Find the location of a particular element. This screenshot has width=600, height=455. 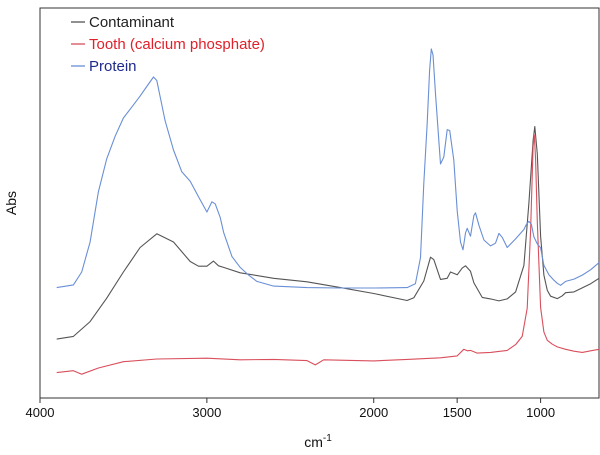

x-axis-title: cm-1 is located at coordinates (318, 441).